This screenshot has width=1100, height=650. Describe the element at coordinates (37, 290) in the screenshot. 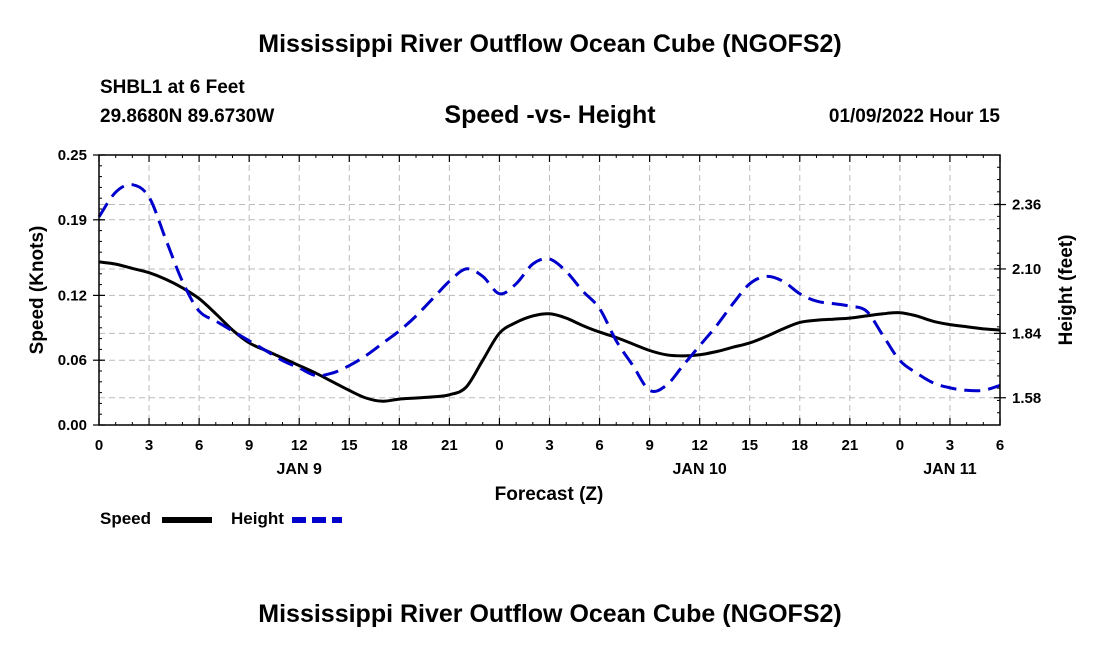

I see `y-axis-label: Speed (Knots)` at that location.